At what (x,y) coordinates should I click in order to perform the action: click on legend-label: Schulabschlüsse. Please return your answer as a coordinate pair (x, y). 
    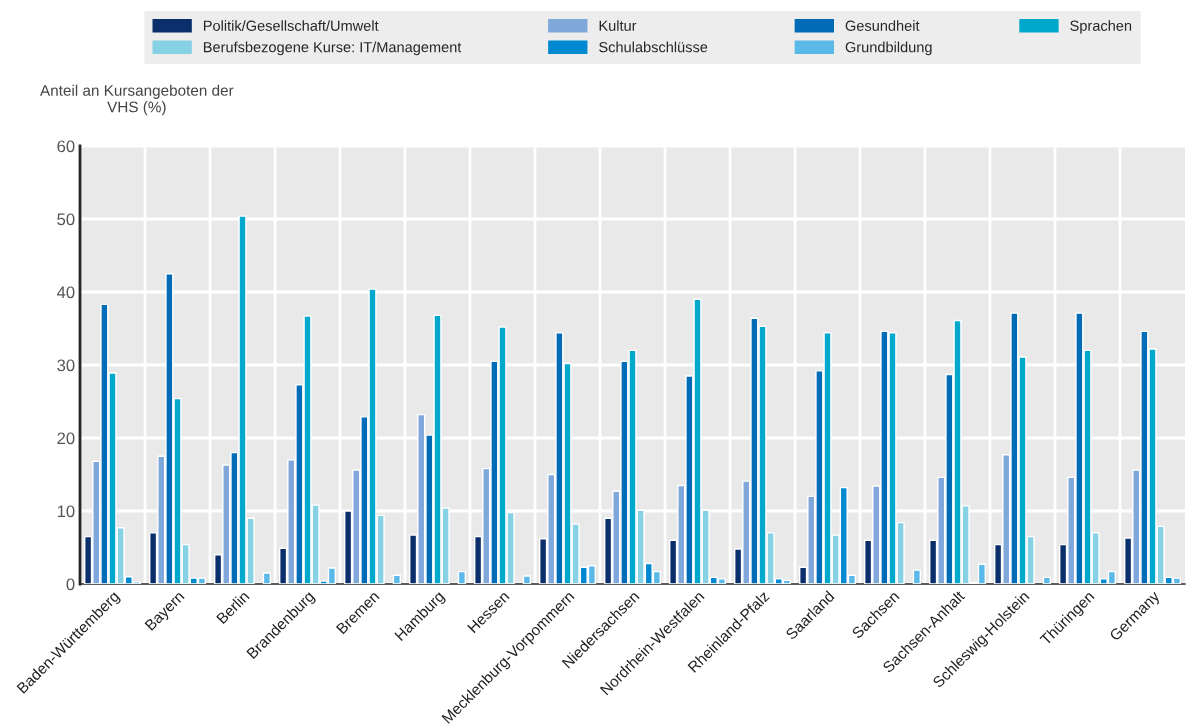
    Looking at the image, I should click on (653, 47).